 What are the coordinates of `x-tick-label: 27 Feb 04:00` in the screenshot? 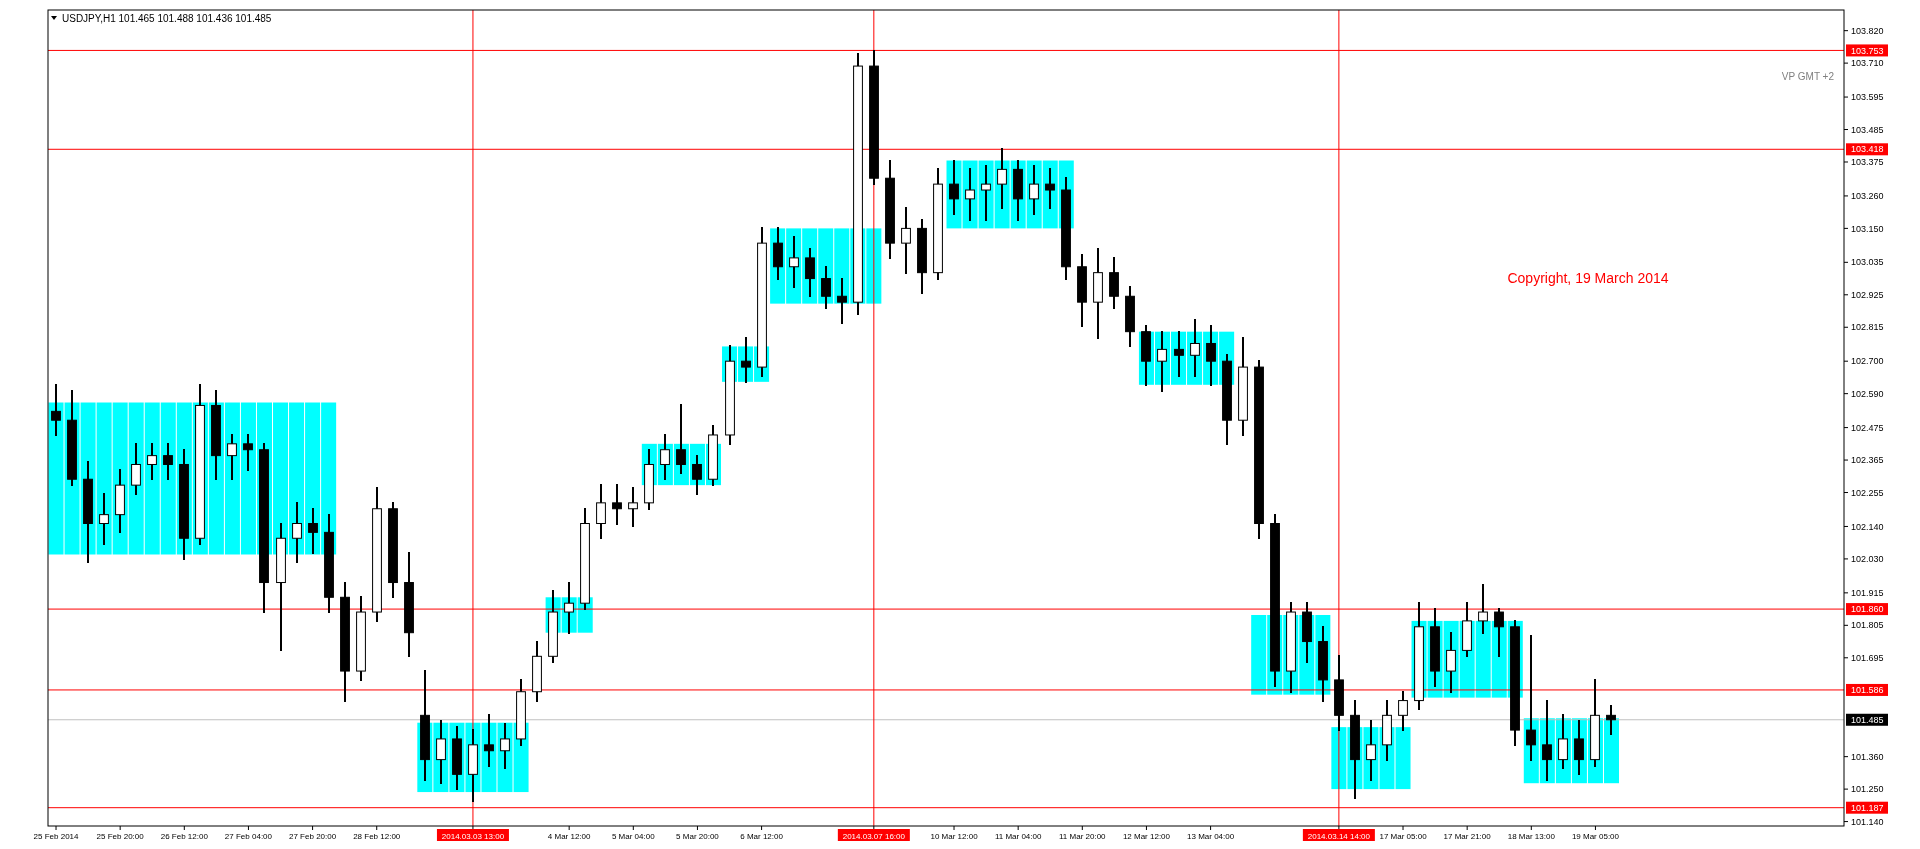 It's located at (248, 836).